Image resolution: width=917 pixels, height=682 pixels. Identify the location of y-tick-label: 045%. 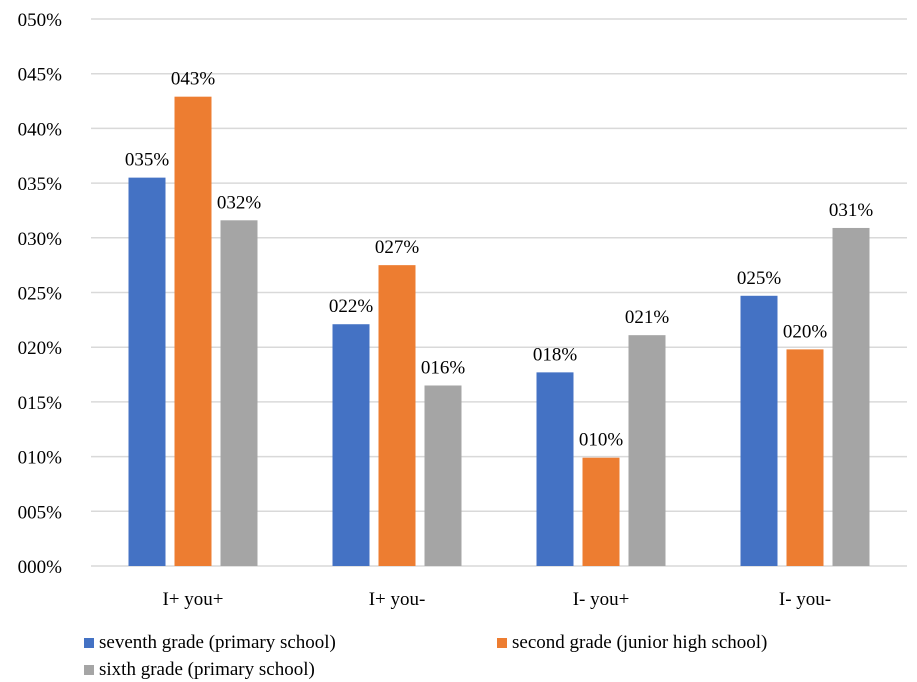
(40, 75).